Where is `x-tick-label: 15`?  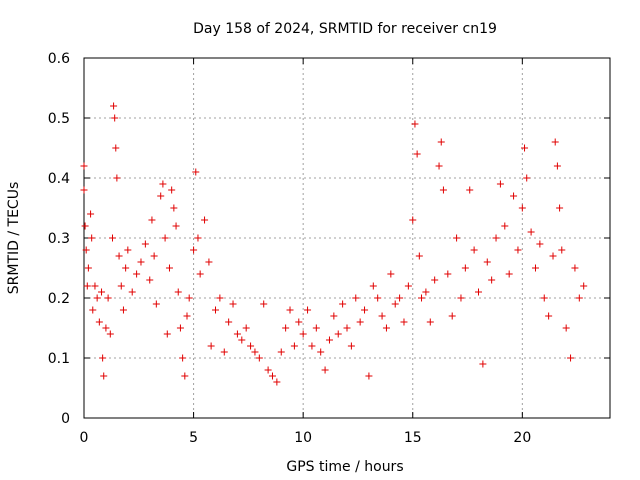
x-tick-label: 15 is located at coordinates (413, 438).